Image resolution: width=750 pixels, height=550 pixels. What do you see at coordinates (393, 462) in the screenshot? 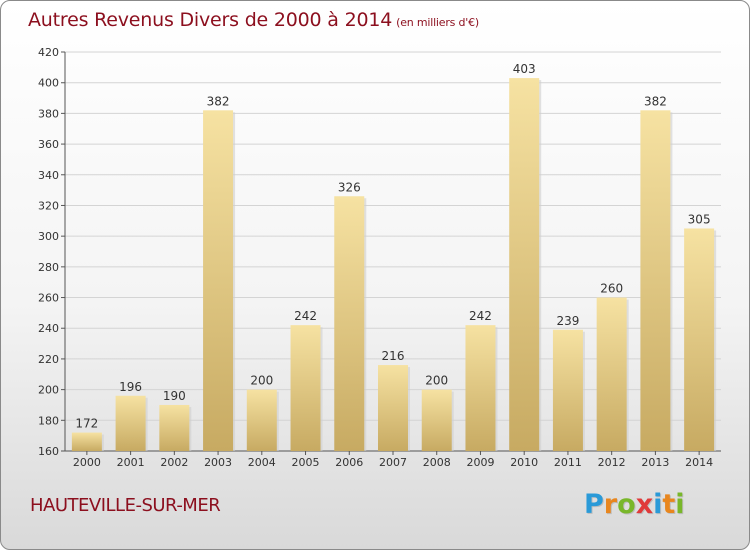
I see `x-tick-label: 2007` at bounding box center [393, 462].